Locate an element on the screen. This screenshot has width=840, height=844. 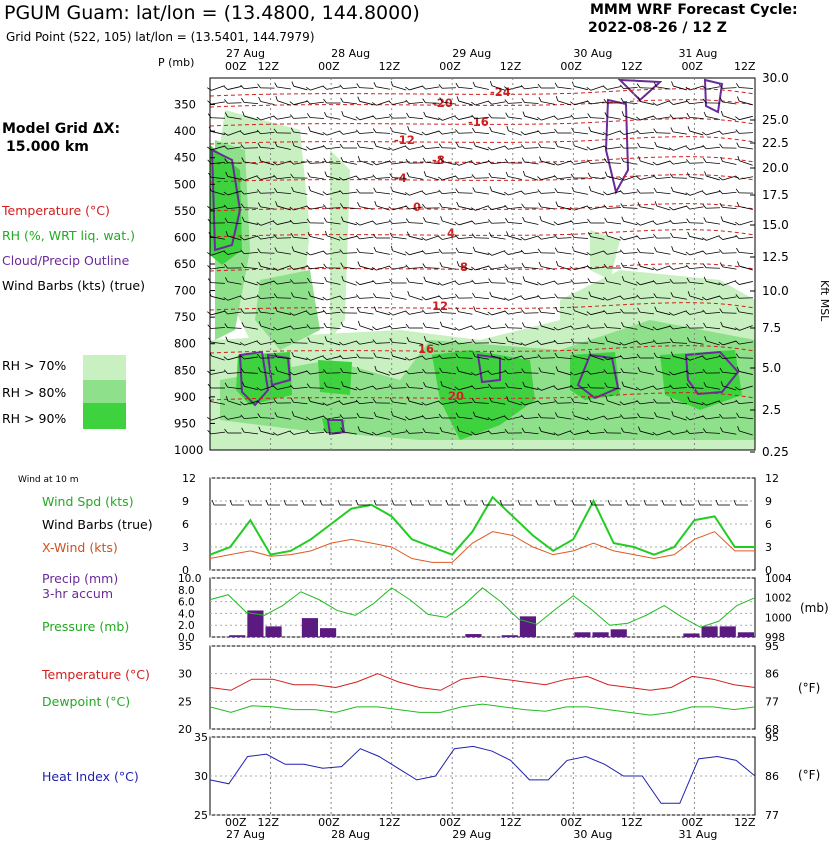
precip-bar is located at coordinates (328, 632).